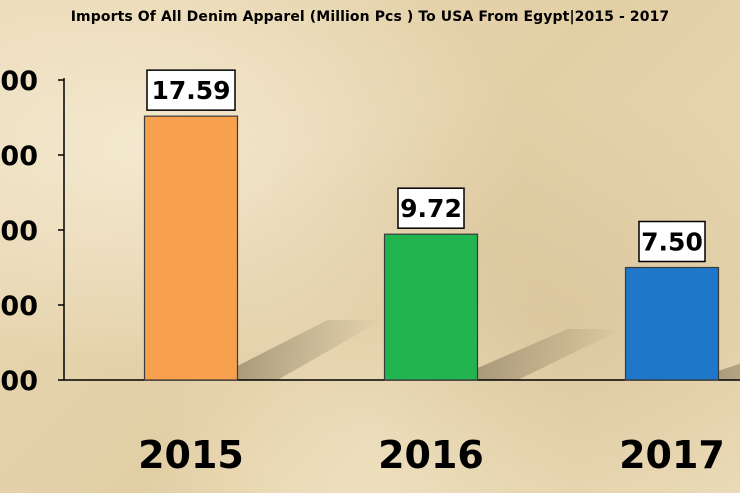 The image size is (740, 493). I want to click on data-label: 7.50, so click(672, 242).